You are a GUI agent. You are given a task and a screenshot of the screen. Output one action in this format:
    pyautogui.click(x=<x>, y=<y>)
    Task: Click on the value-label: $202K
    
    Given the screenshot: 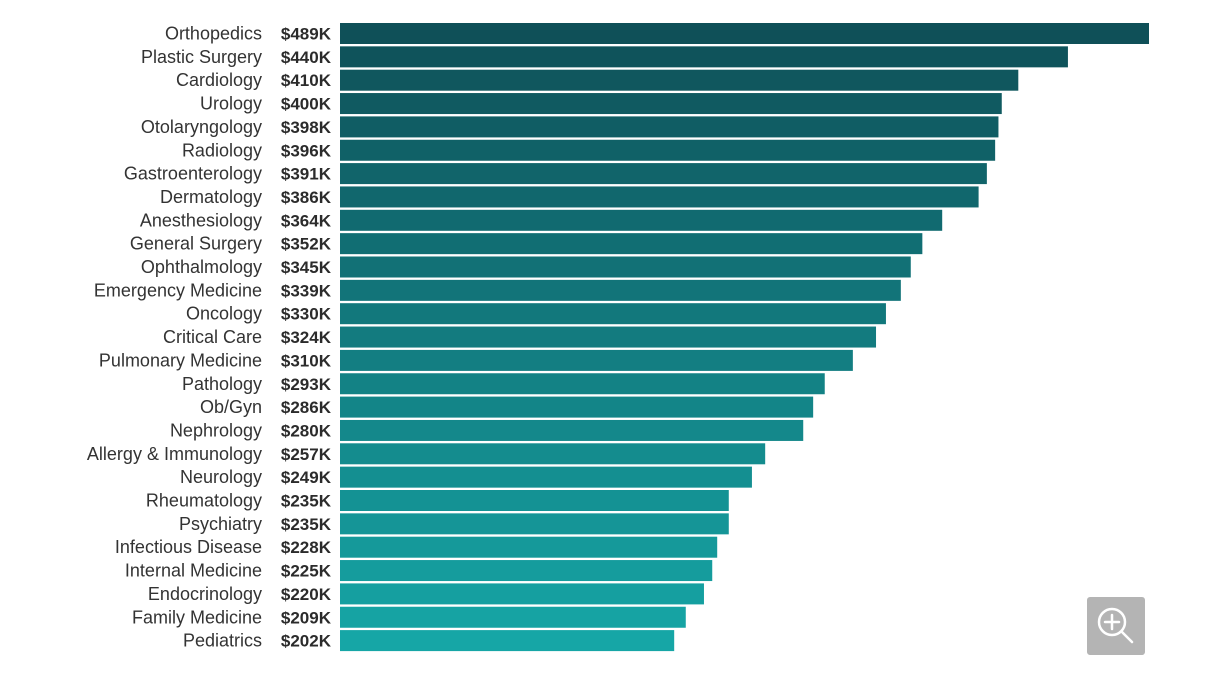 What is the action you would take?
    pyautogui.click(x=306, y=641)
    